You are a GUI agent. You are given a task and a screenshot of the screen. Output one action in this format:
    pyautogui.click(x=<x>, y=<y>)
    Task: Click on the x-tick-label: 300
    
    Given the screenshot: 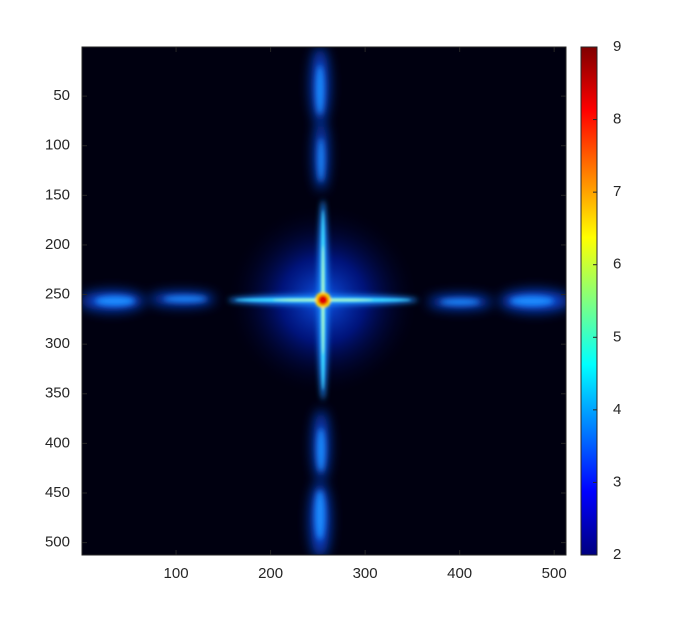 What is the action you would take?
    pyautogui.click(x=365, y=573)
    